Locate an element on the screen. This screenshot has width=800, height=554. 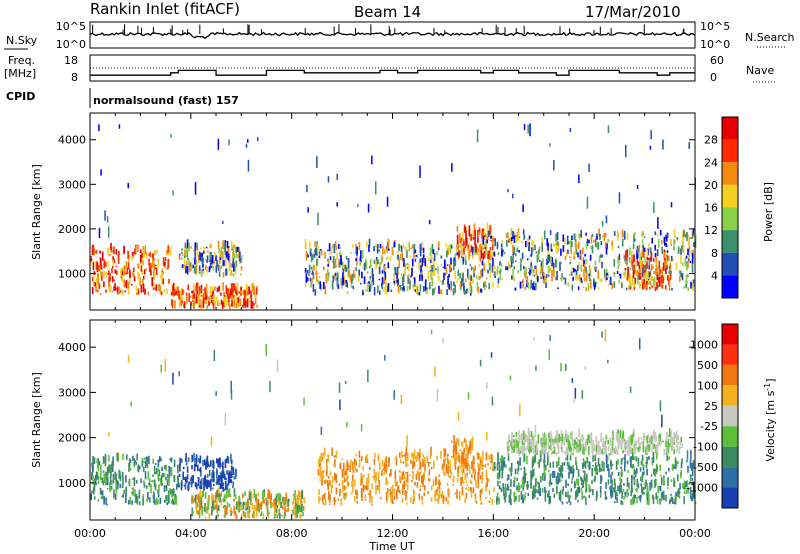
colorbar-tick: -25 is located at coordinates (709, 426).